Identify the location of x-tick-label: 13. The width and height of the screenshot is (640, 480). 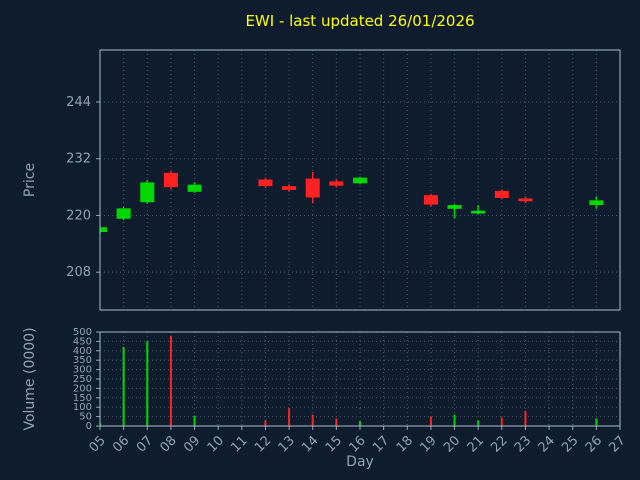
(287, 444).